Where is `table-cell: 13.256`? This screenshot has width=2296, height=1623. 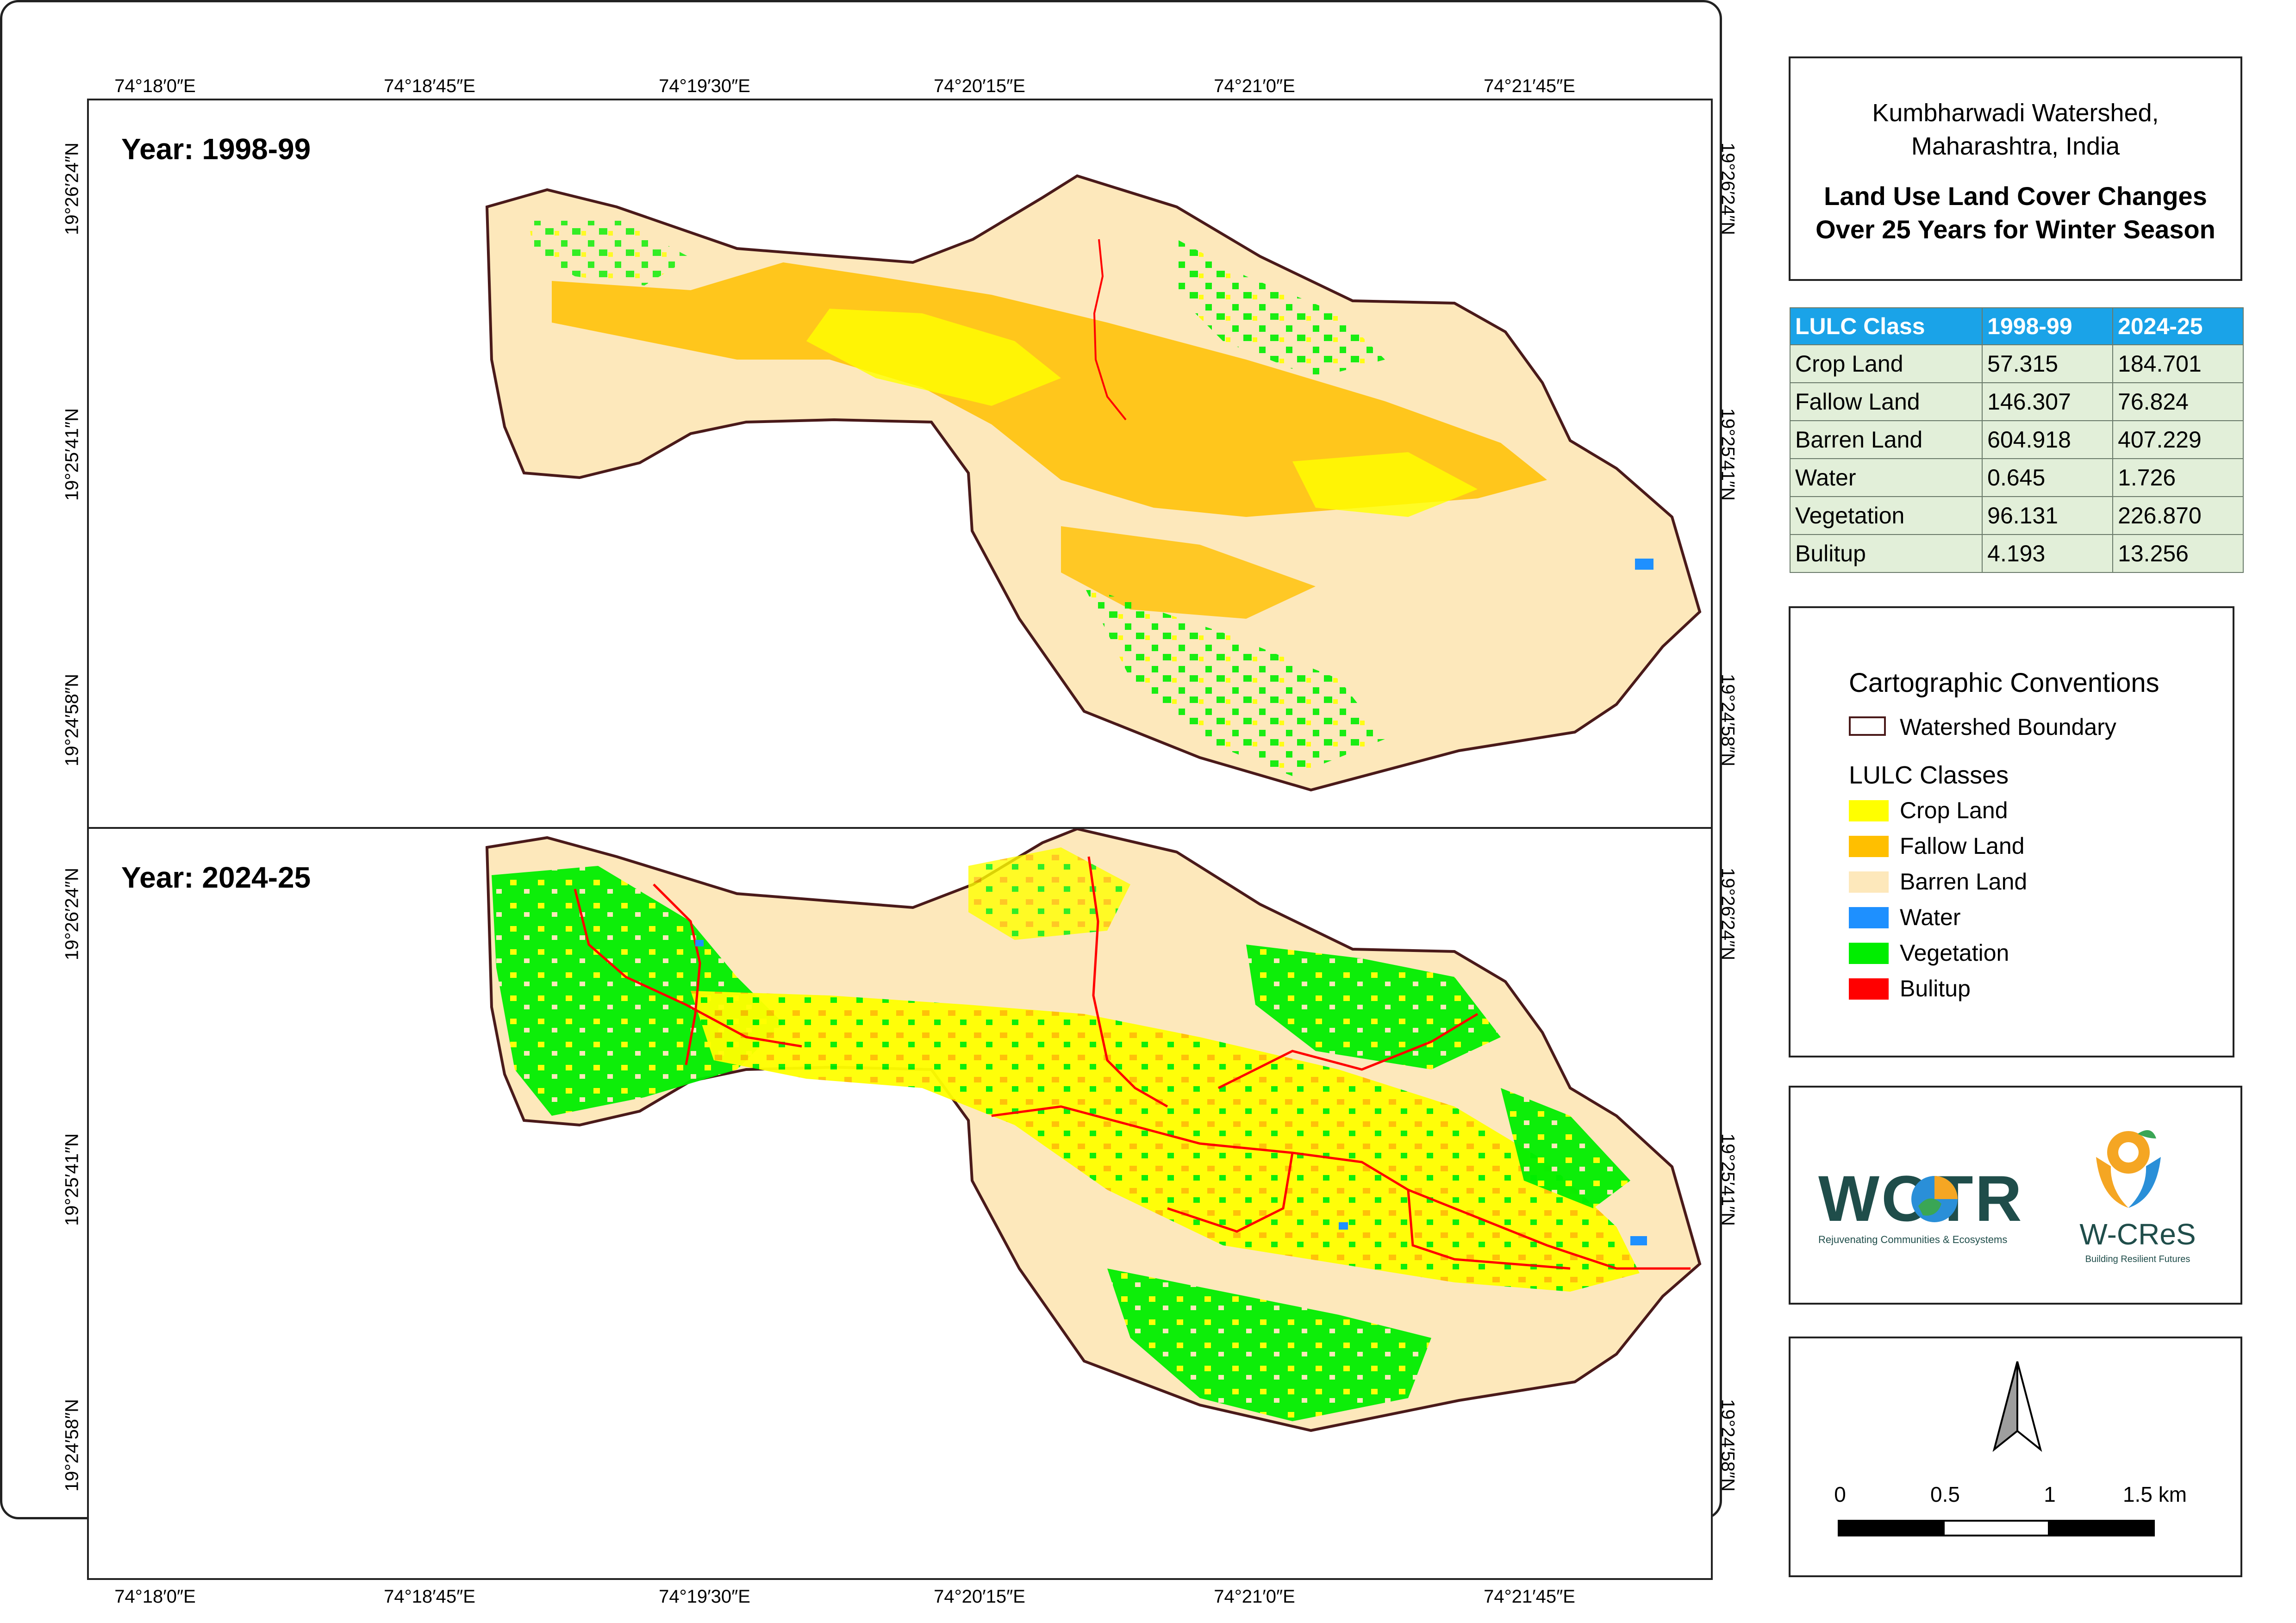 table-cell: 13.256 is located at coordinates (2178, 553).